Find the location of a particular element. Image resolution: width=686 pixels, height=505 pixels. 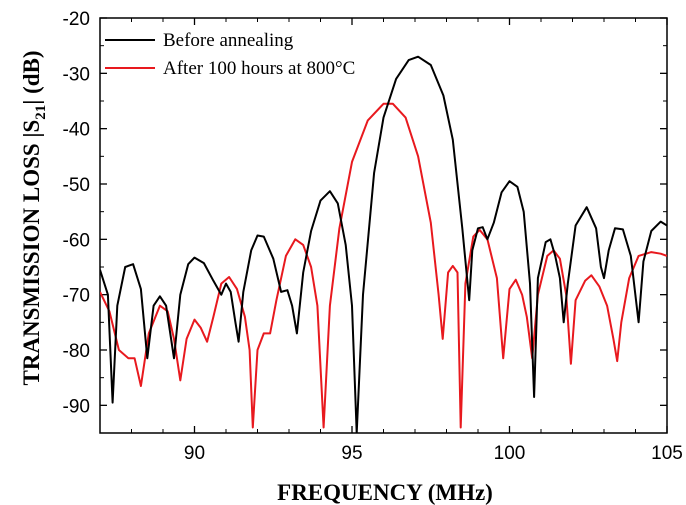

legend: Before annealing After 100 hours at 800°C is located at coordinates (230, 54).